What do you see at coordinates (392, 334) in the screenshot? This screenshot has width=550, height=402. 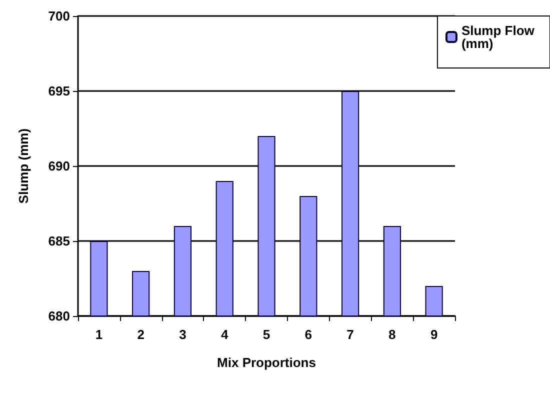 I see `x-tick-label: 8` at bounding box center [392, 334].